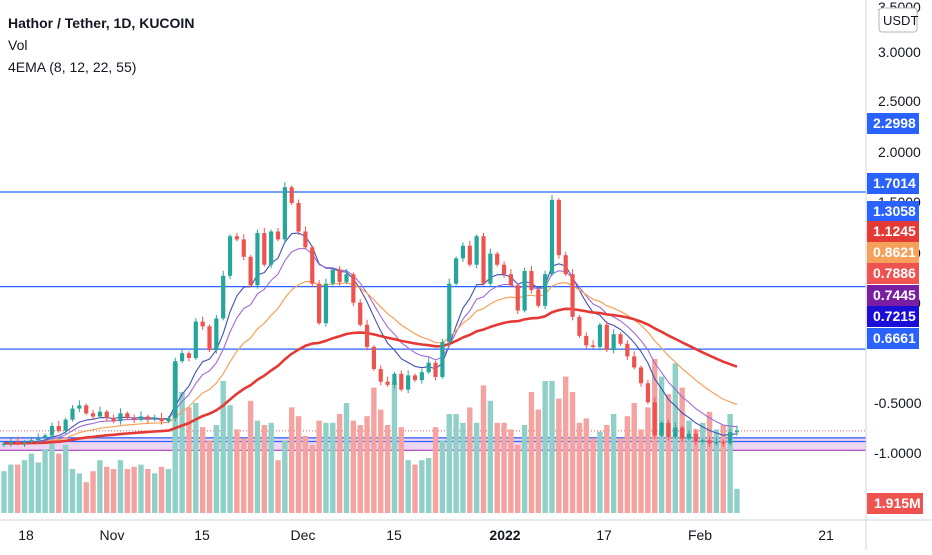 The height and width of the screenshot is (555, 932). I want to click on volume-tick-label: -0.5000, so click(898, 403).